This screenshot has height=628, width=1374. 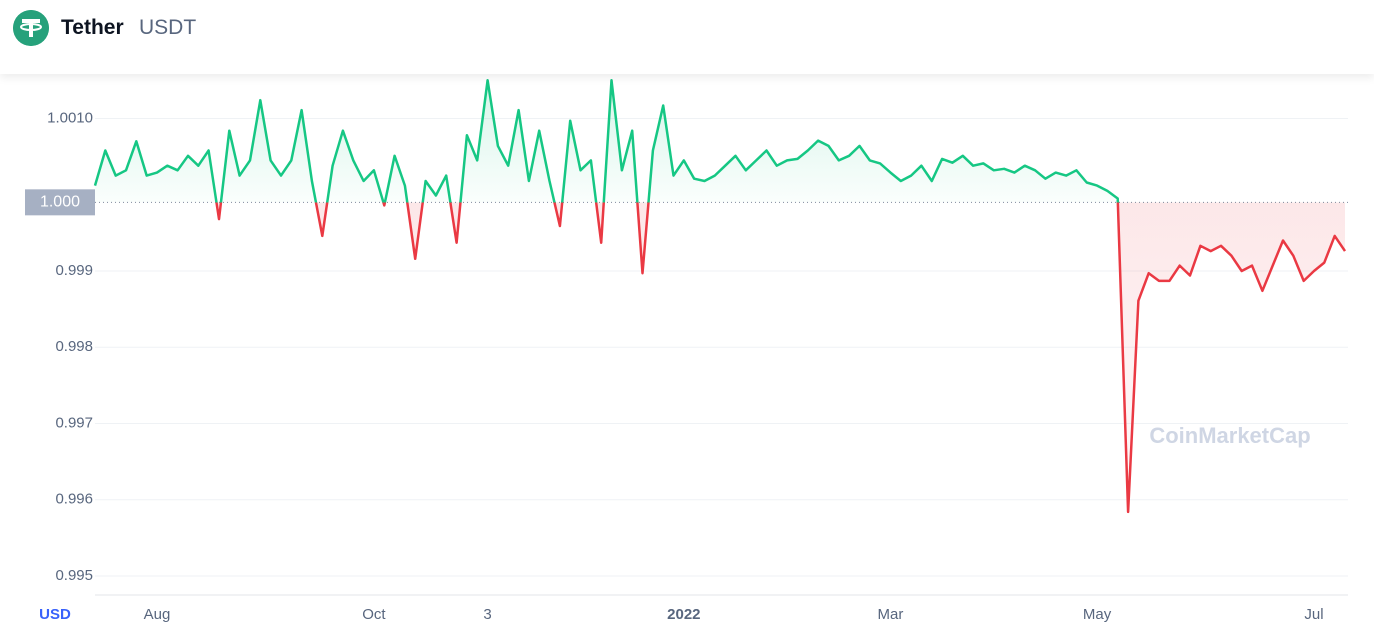 What do you see at coordinates (92, 27) in the screenshot?
I see `coin-name: Tether` at bounding box center [92, 27].